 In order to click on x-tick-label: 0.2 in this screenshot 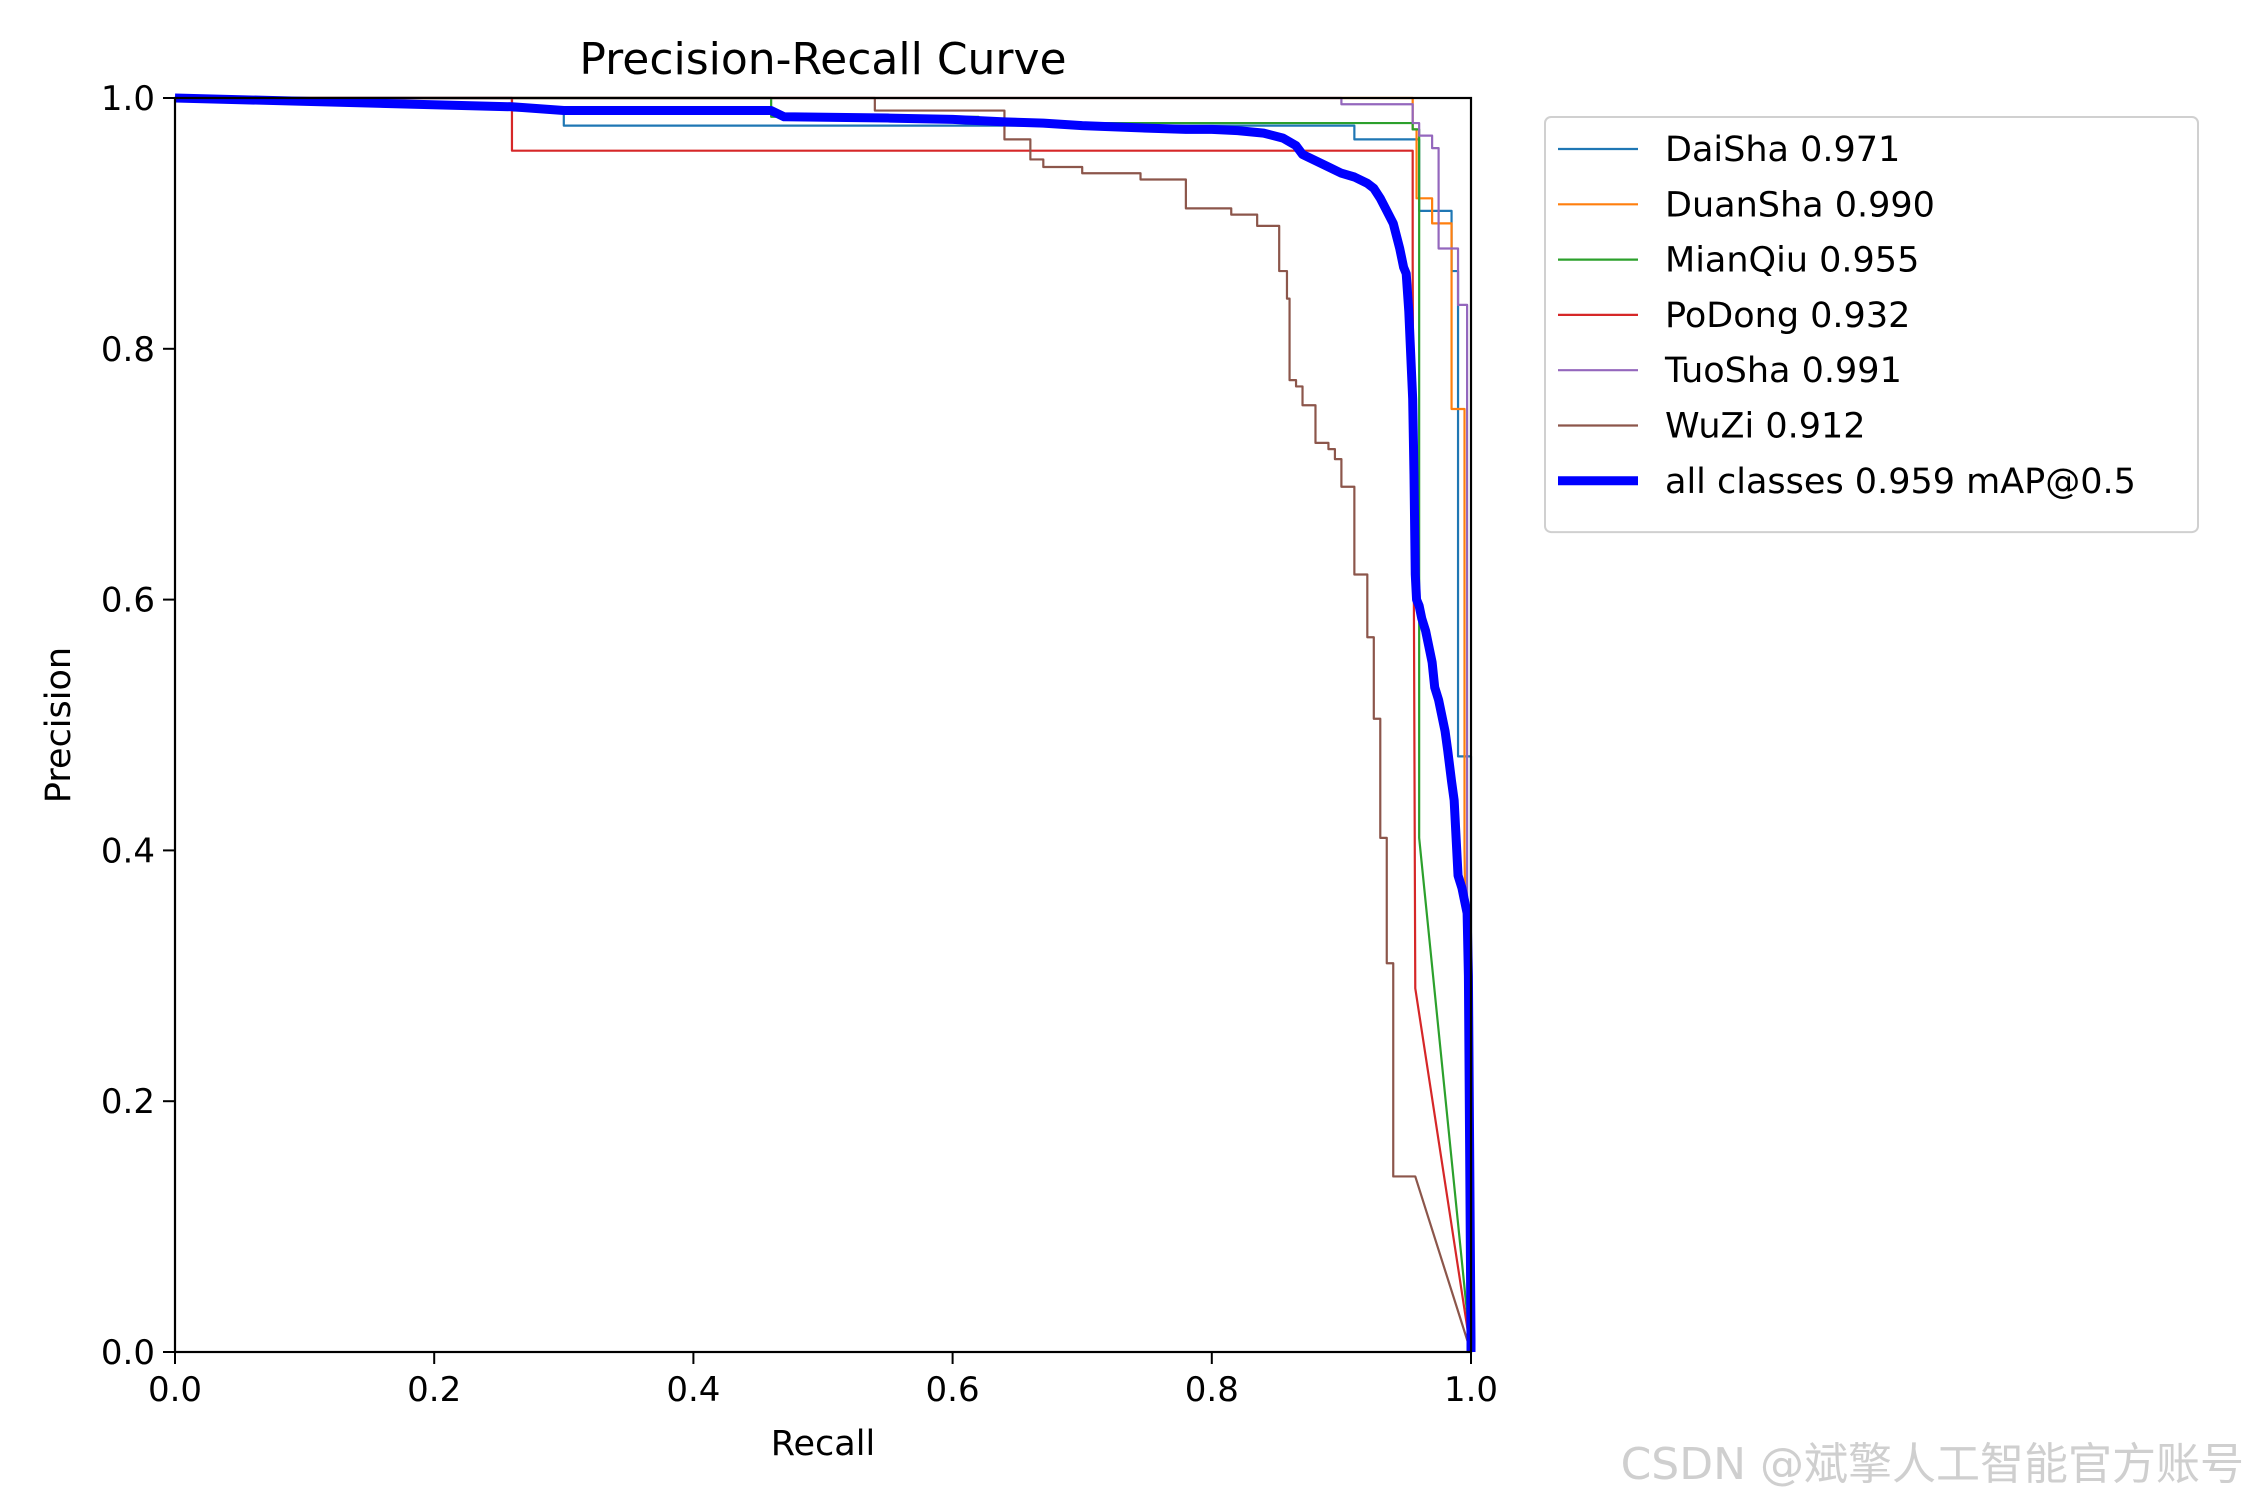, I will do `click(434, 1390)`.